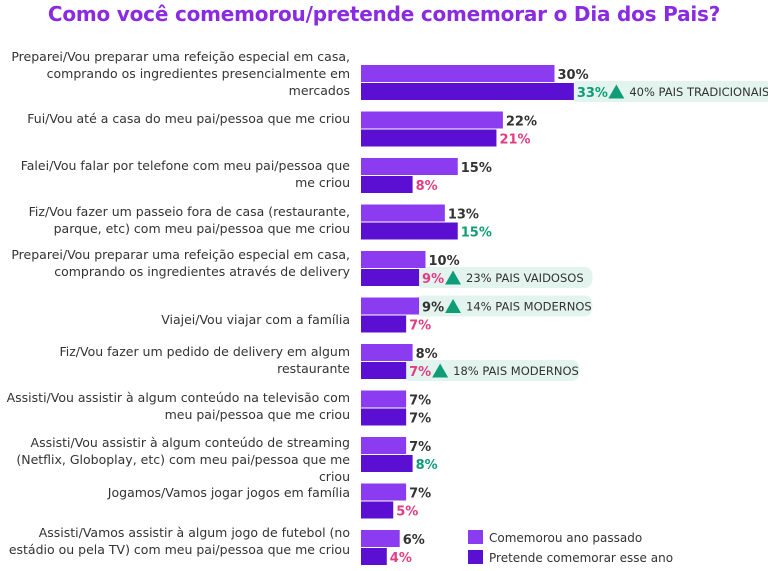 The width and height of the screenshot is (768, 571). What do you see at coordinates (407, 512) in the screenshot?
I see `data-label: 5%` at bounding box center [407, 512].